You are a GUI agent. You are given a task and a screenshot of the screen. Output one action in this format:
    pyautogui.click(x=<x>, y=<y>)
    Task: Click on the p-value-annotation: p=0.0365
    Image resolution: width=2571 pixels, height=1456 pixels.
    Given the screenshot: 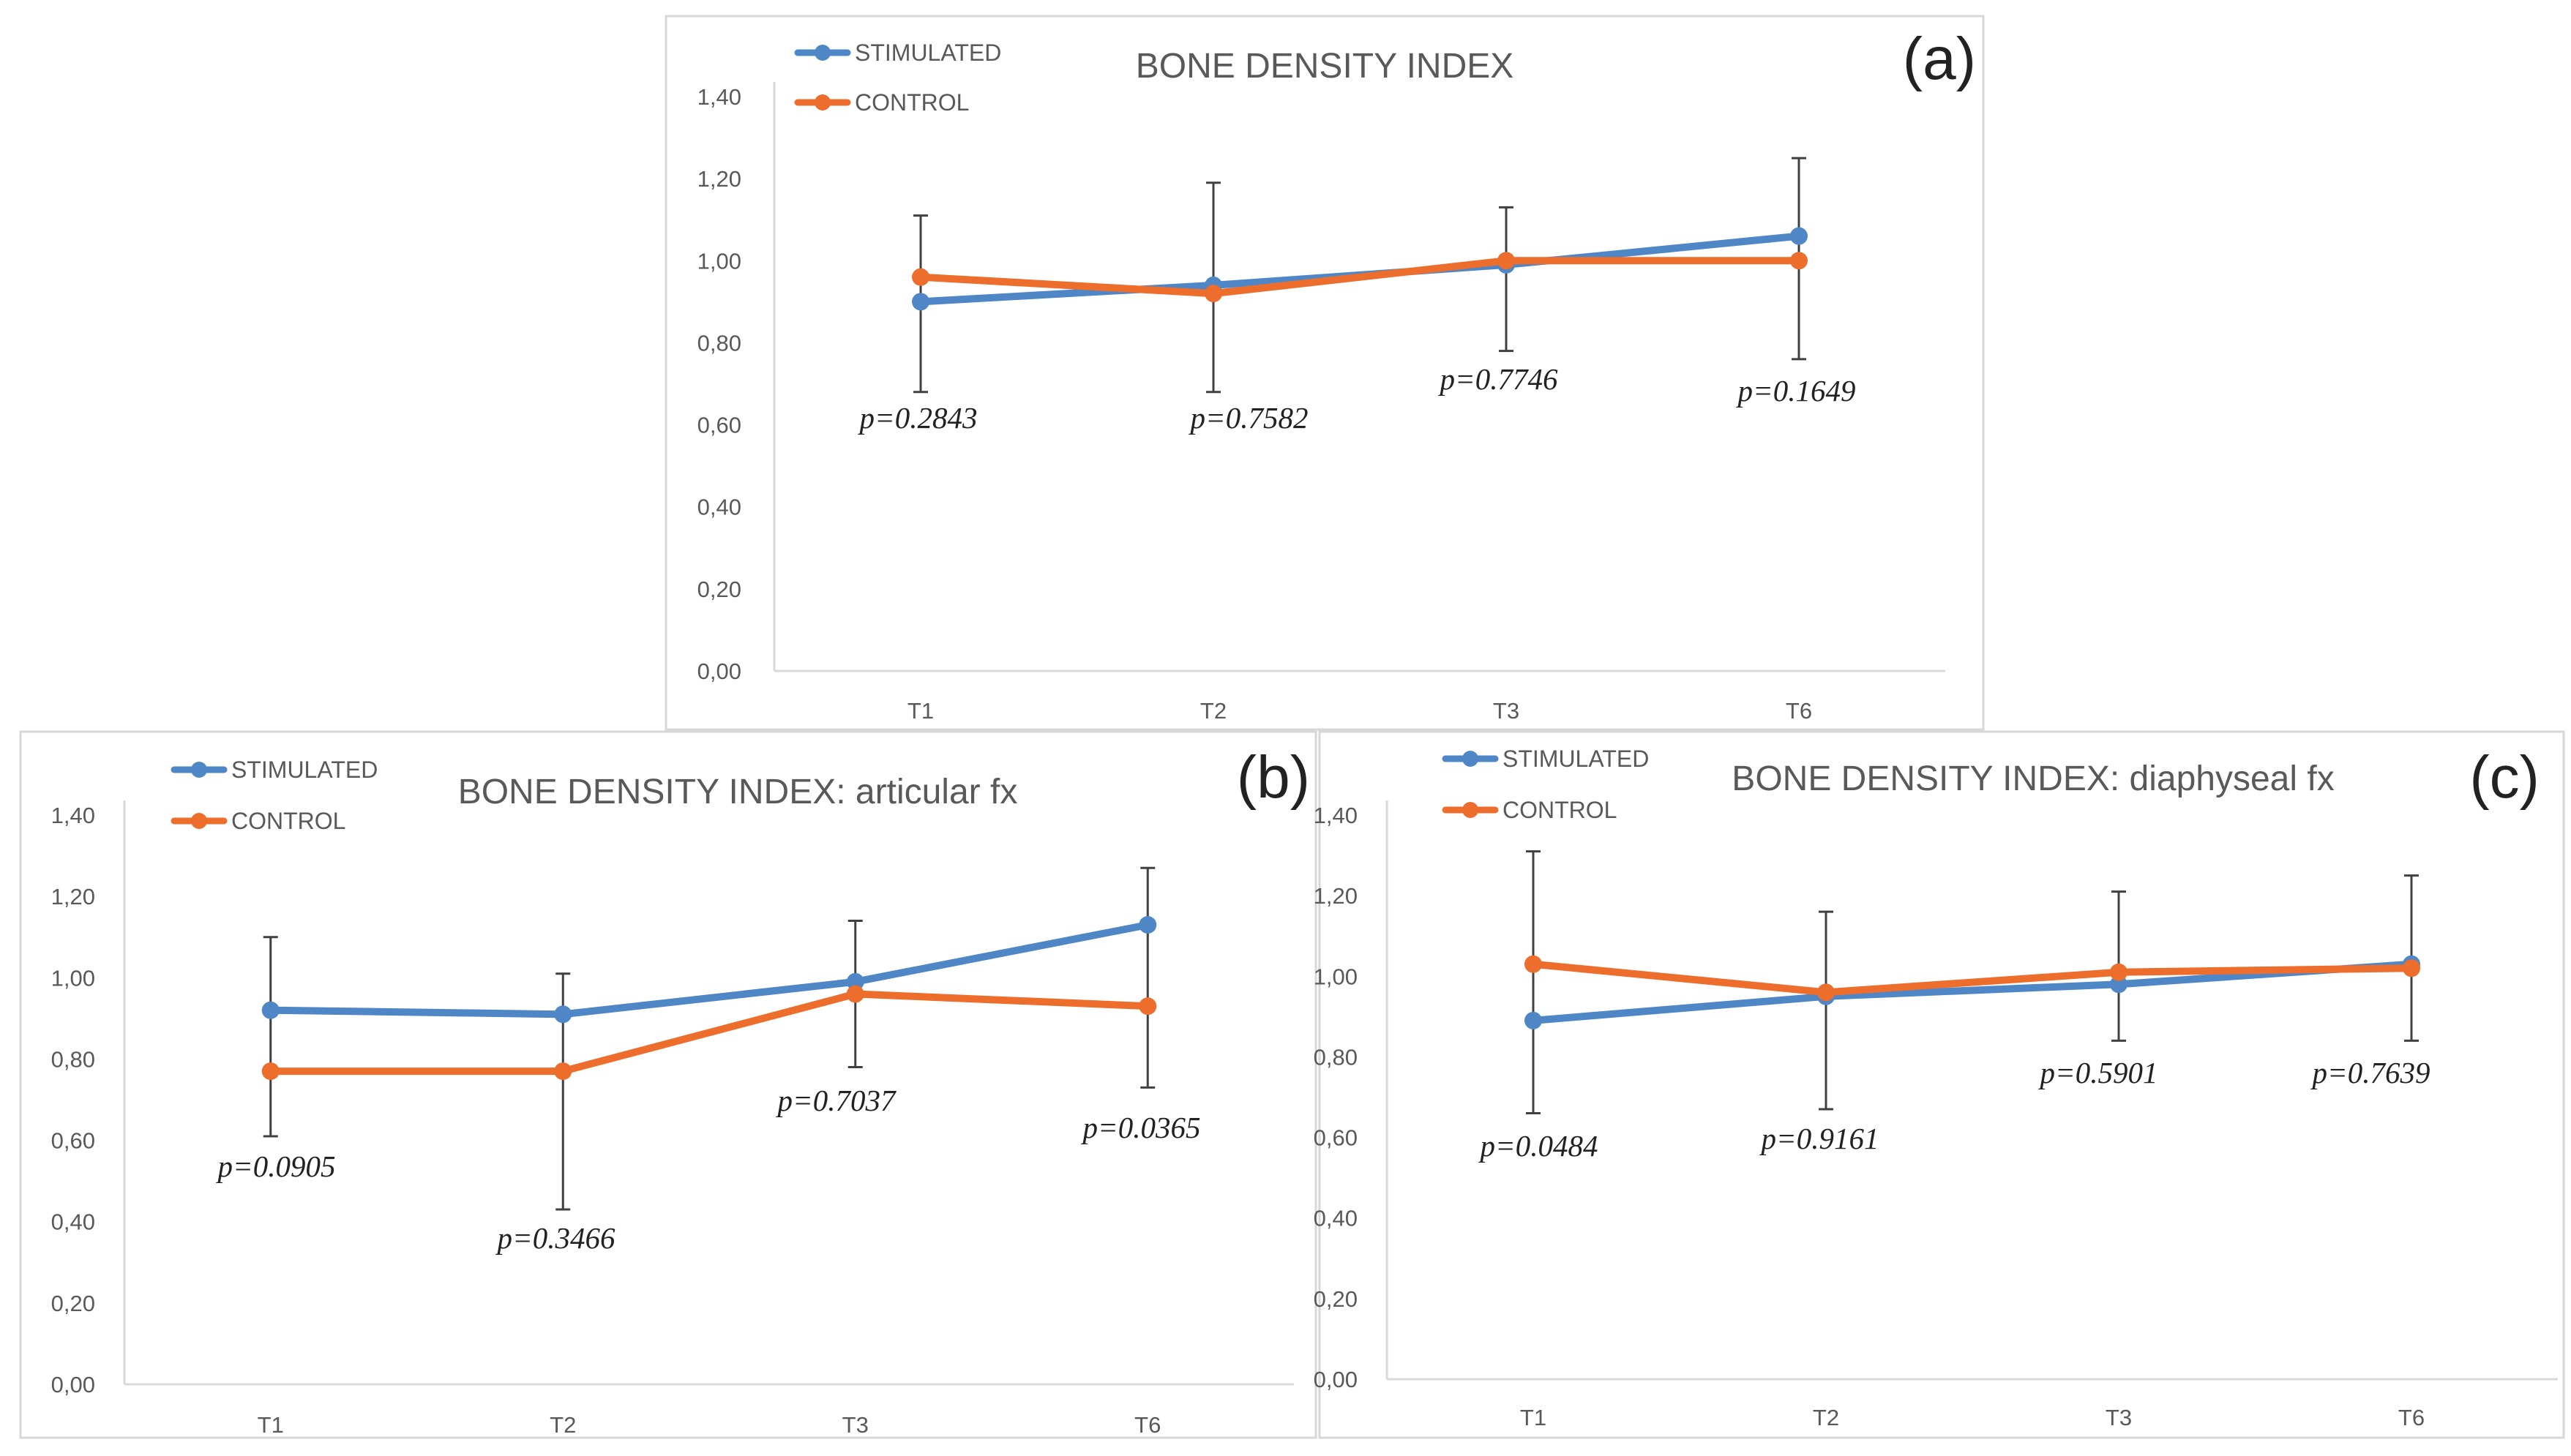 What is the action you would take?
    pyautogui.click(x=1141, y=1127)
    